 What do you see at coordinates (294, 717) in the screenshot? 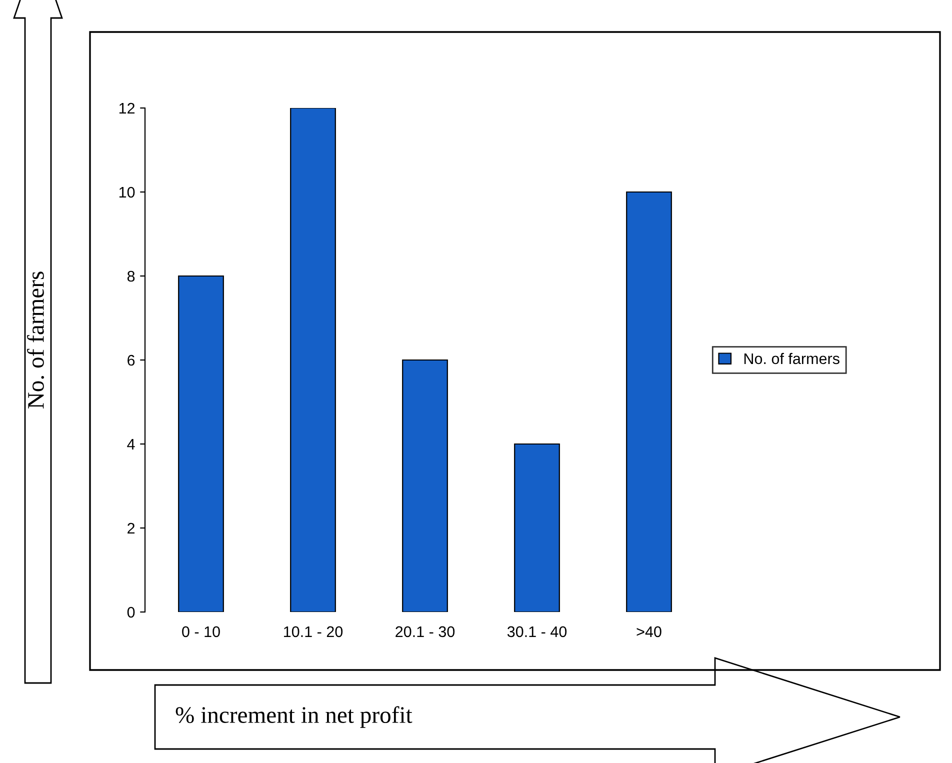
I see `x-axis-title: % increment in net profit` at bounding box center [294, 717].